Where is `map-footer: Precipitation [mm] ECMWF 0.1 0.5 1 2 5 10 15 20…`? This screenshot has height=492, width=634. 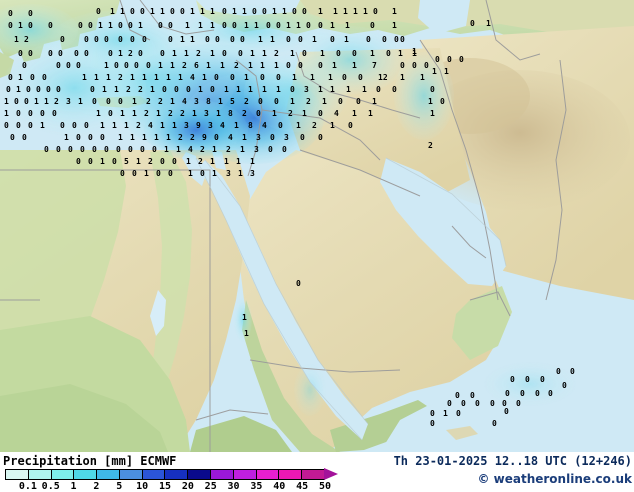
map-footer: Precipitation [mm] ECMWF 0.1 0.5 1 2 5 10 15 20… is located at coordinates (317, 472).